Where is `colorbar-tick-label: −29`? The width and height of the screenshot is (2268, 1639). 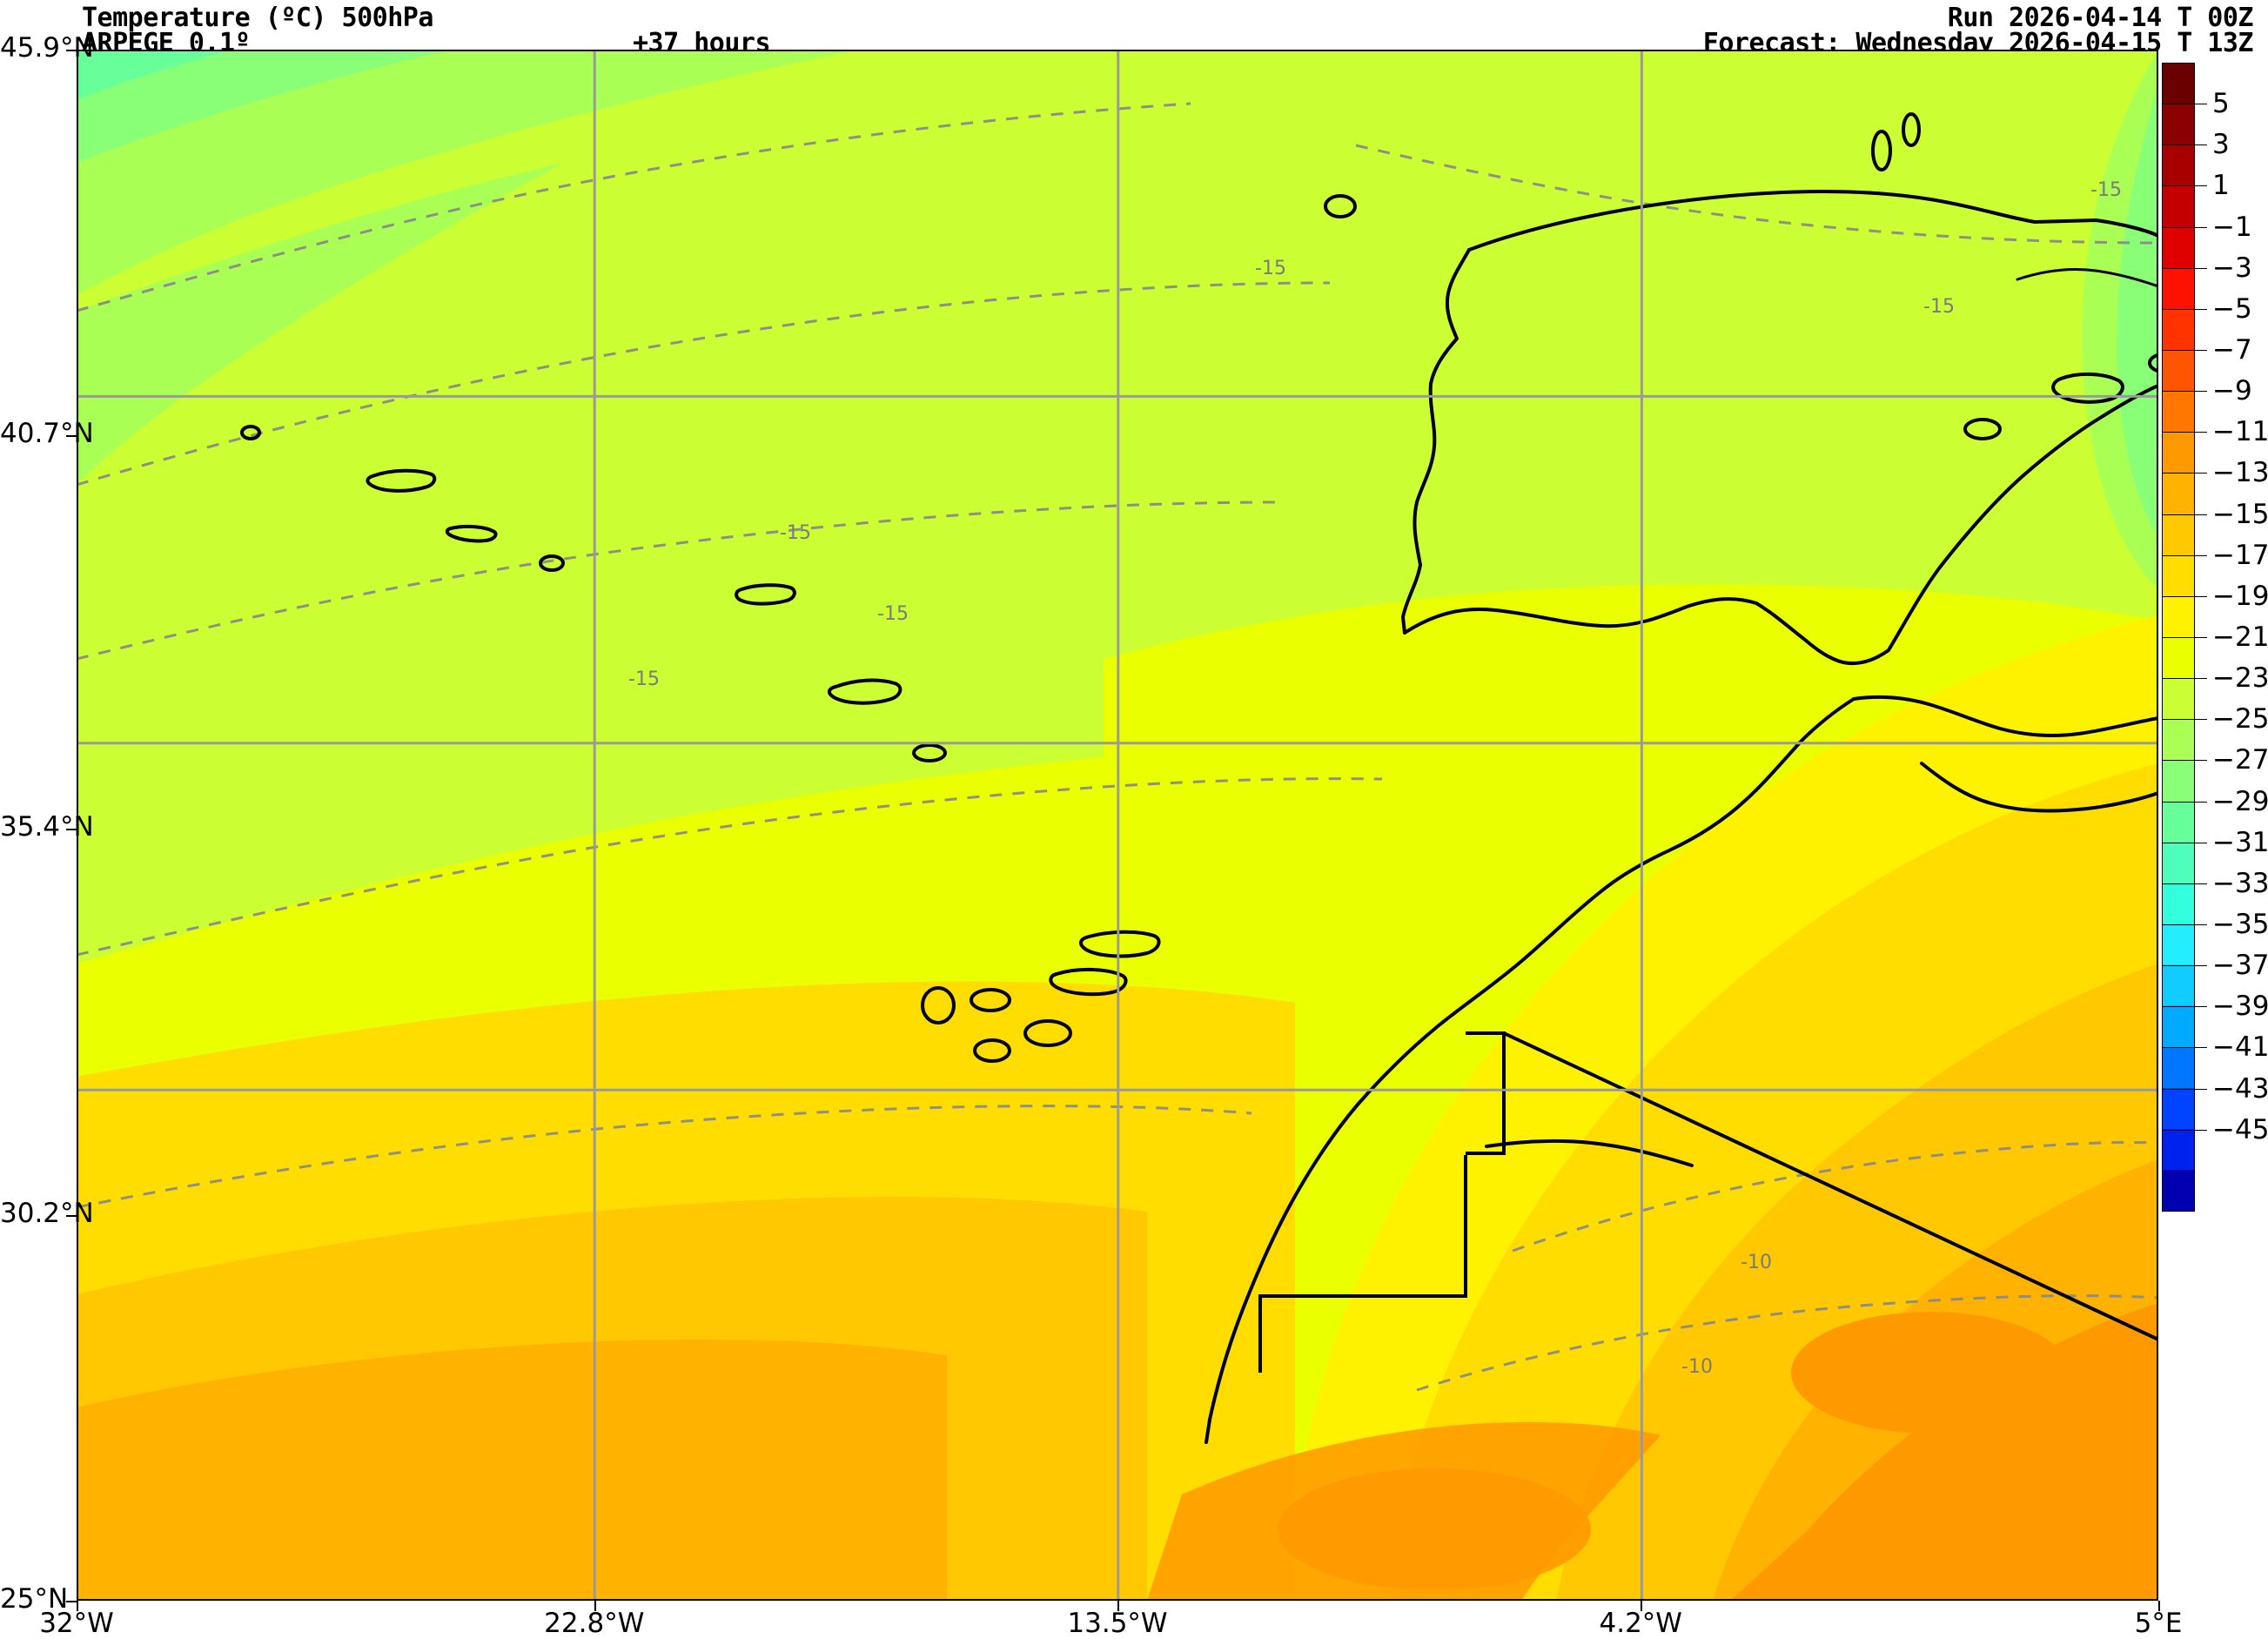
colorbar-tick-label: −29 is located at coordinates (2240, 801).